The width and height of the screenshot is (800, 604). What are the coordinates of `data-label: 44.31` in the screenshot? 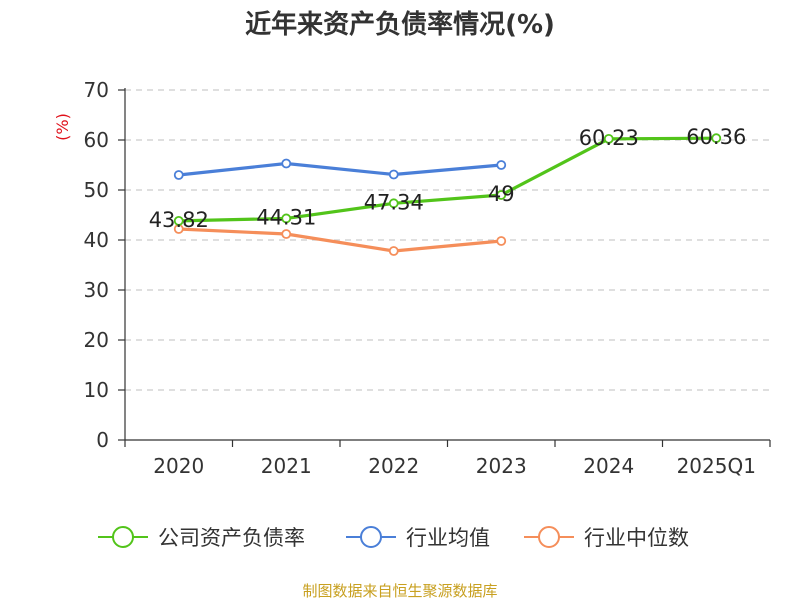 It's located at (286, 217).